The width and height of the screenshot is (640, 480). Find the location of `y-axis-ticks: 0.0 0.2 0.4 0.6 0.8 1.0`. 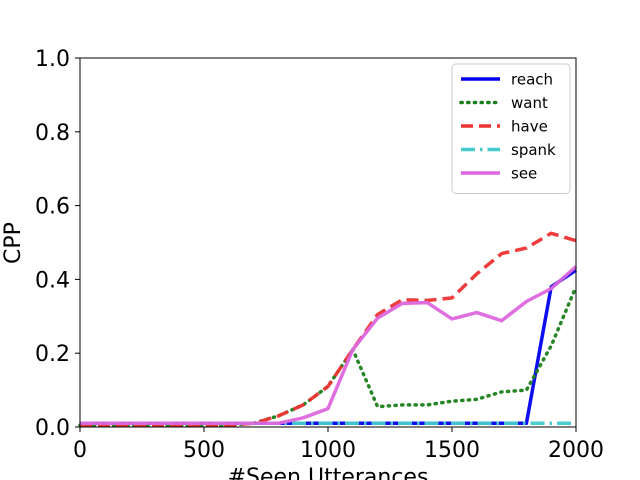

y-axis-ticks: 0.0 0.2 0.4 0.6 0.8 1.0 is located at coordinates (57, 244).